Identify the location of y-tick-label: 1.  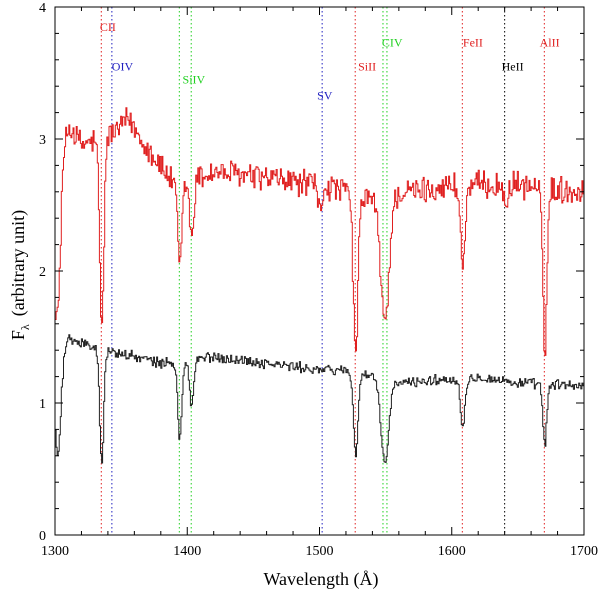
(42, 404).